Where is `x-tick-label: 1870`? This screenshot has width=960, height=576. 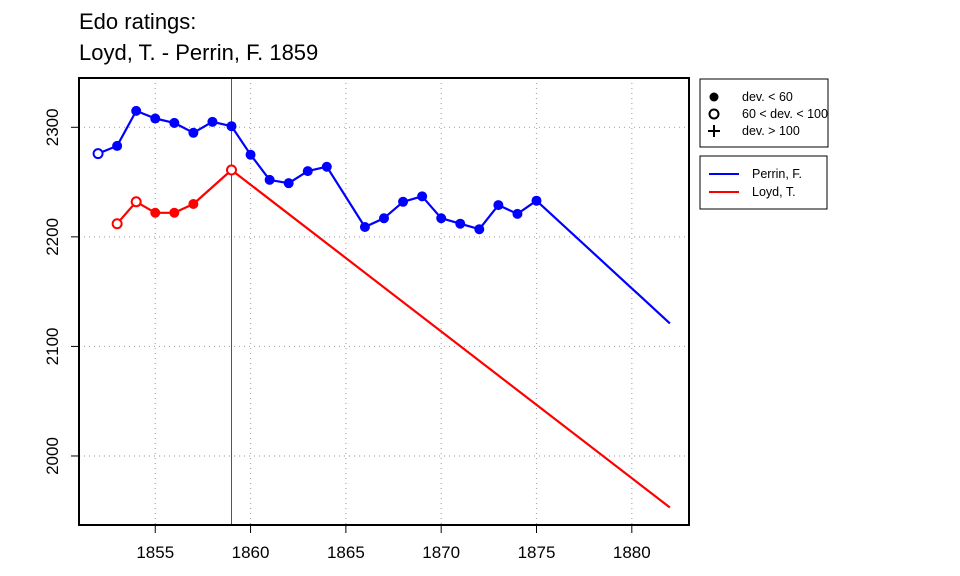
x-tick-label: 1870 is located at coordinates (441, 552).